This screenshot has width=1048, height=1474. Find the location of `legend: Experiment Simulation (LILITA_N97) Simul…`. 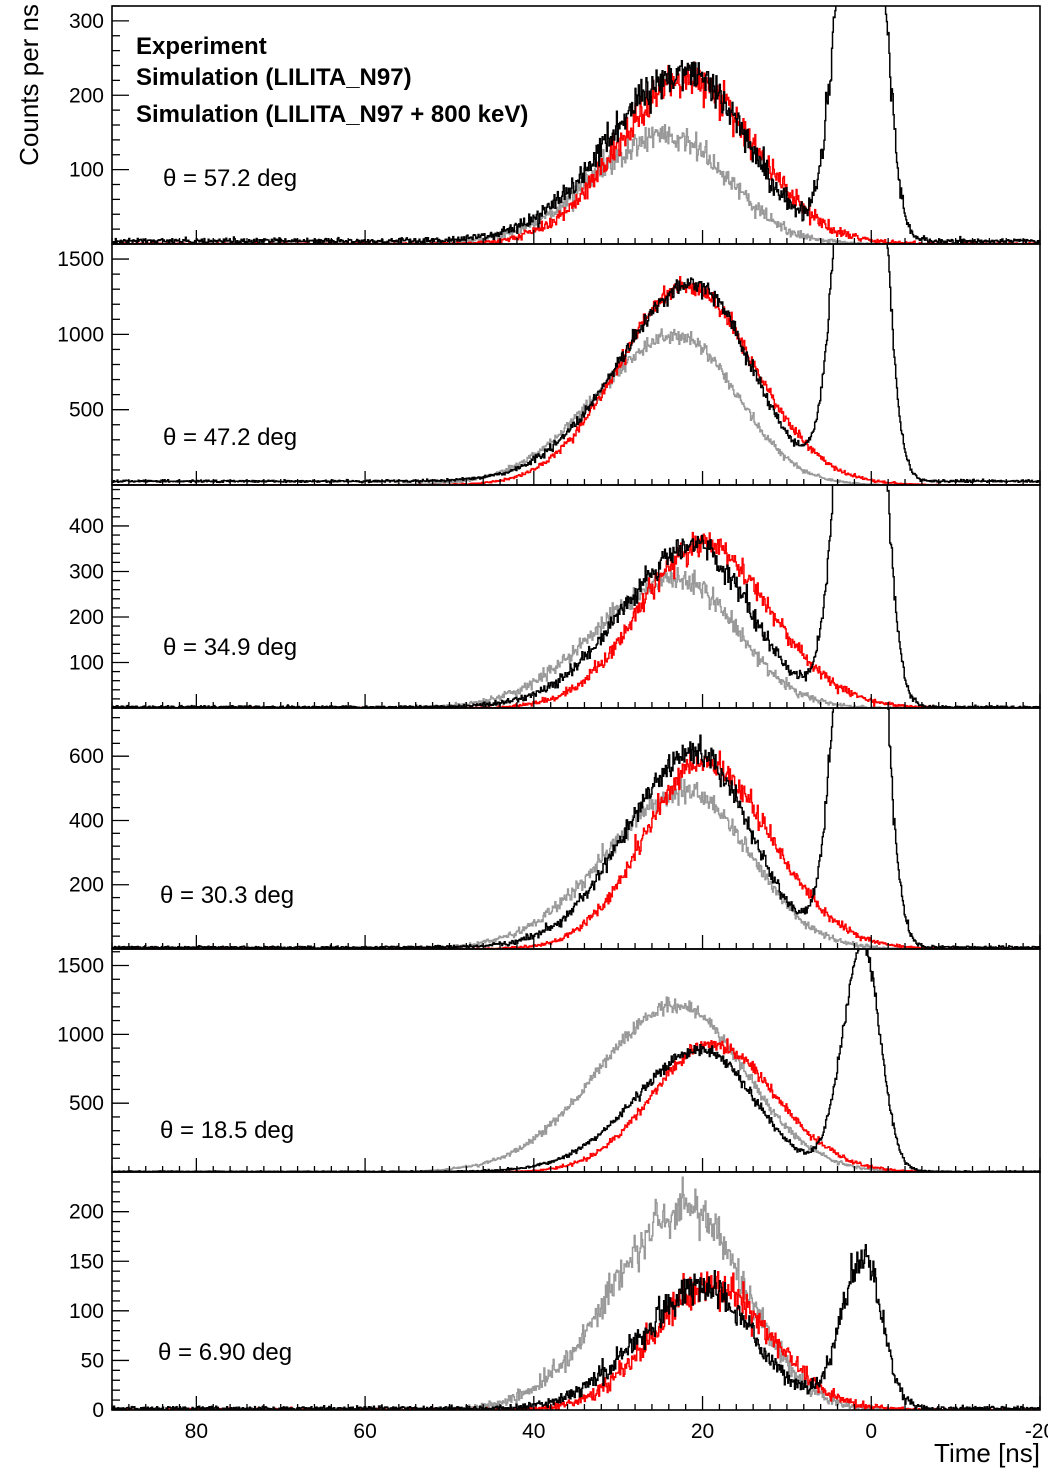

legend: Experiment Simulation (LILITA_N97) Simul… is located at coordinates (332, 80).